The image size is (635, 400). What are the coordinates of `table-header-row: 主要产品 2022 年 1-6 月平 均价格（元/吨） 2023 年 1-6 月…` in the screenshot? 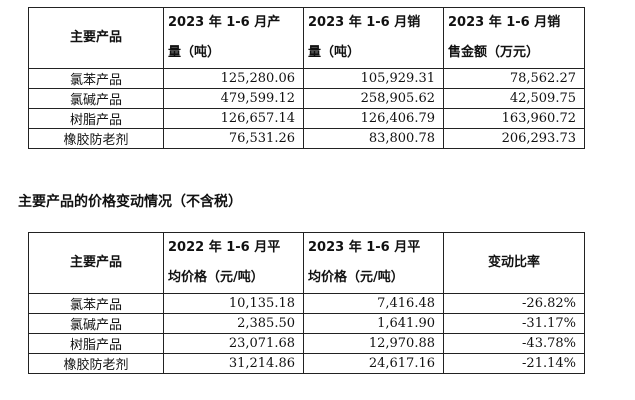 It's located at (306, 263).